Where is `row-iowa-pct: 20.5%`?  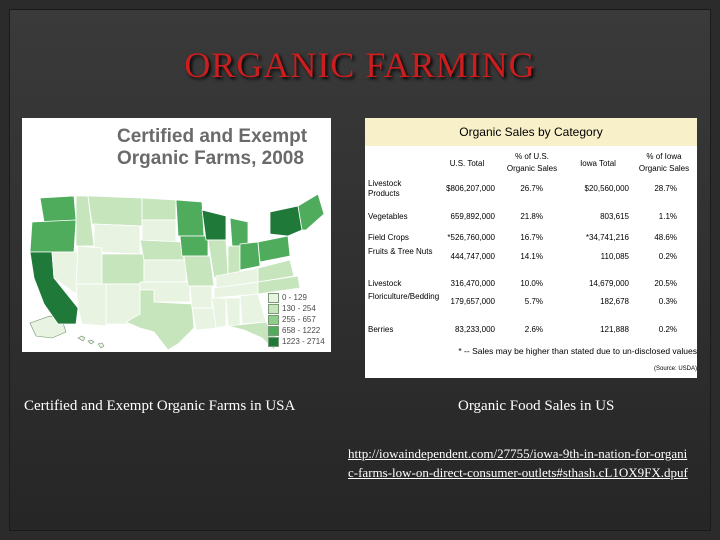 row-iowa-pct: 20.5% is located at coordinates (665, 283).